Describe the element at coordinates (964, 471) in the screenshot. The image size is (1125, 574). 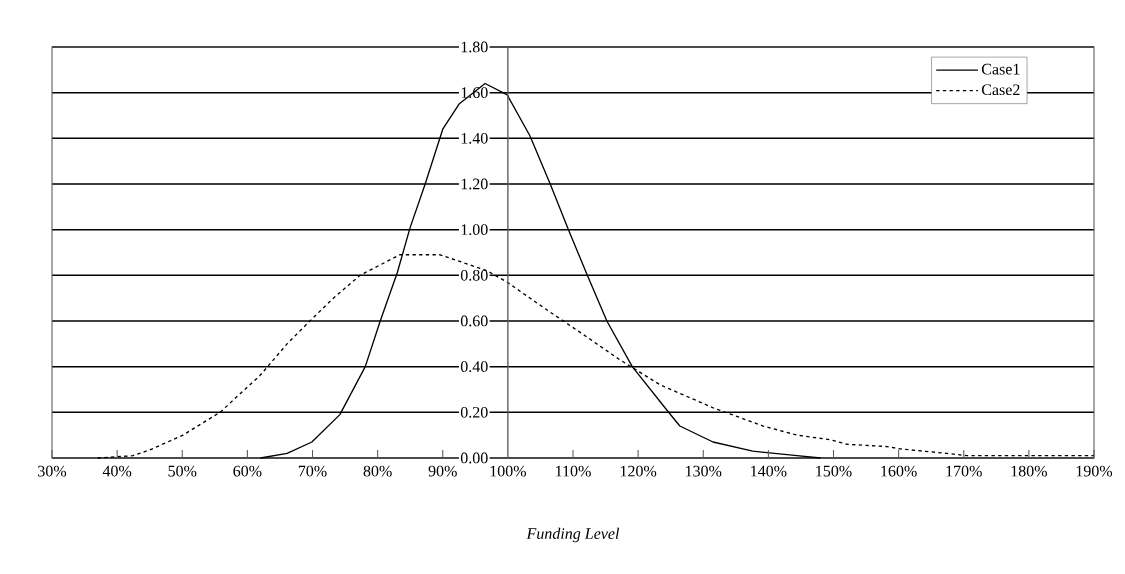
I see `x-tick-label: 170%` at that location.